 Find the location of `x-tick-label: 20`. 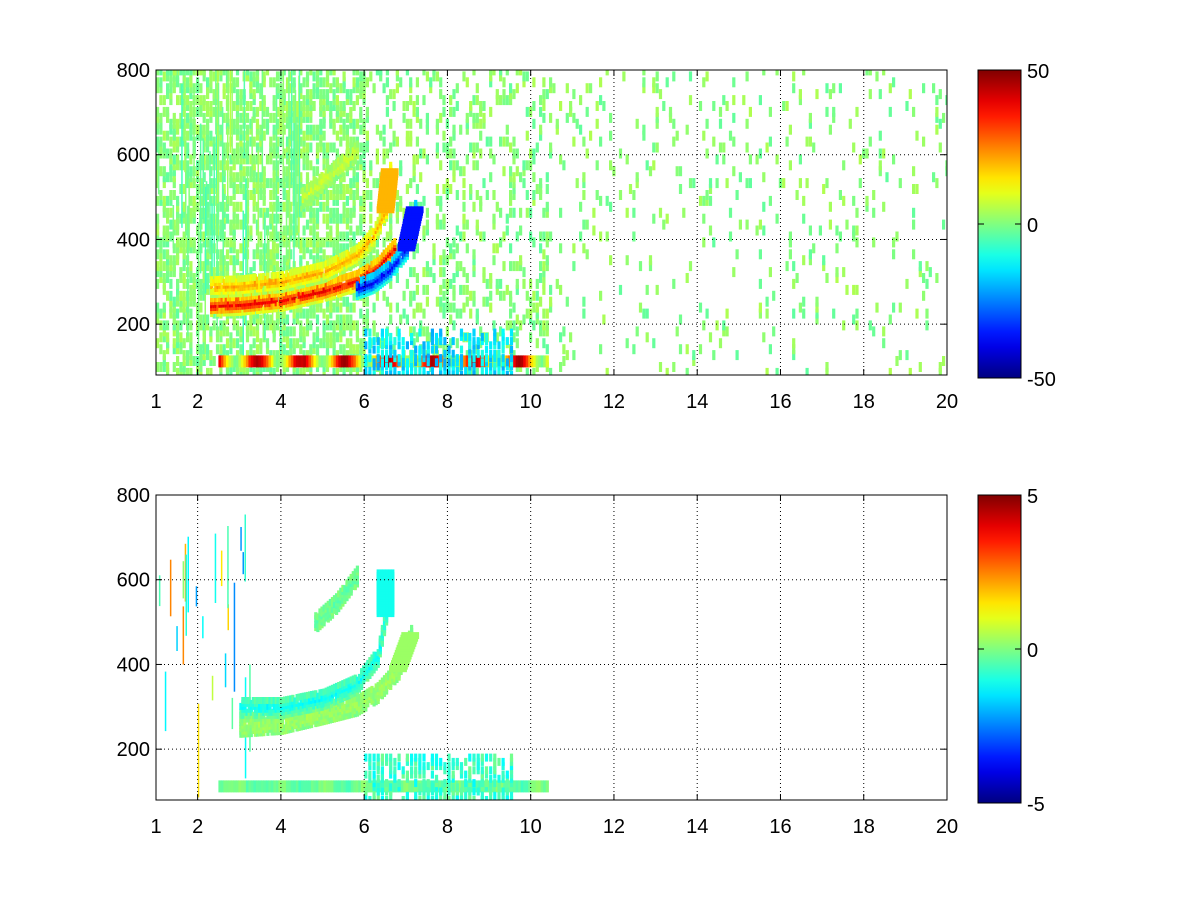

x-tick-label: 20 is located at coordinates (947, 402).